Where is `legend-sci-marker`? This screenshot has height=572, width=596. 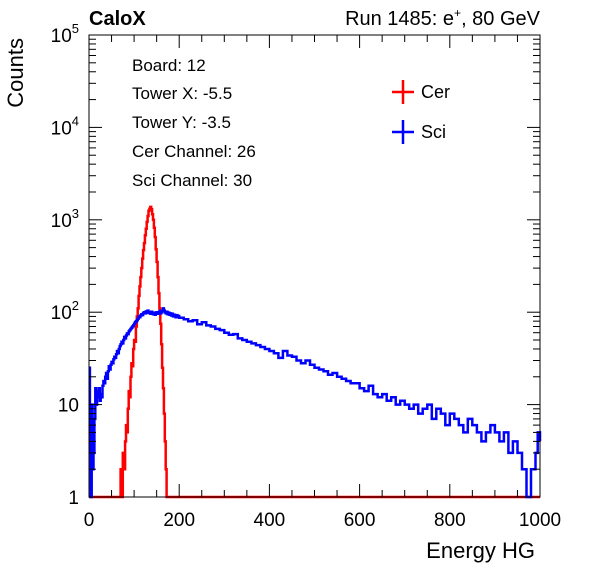 legend-sci-marker is located at coordinates (403, 132).